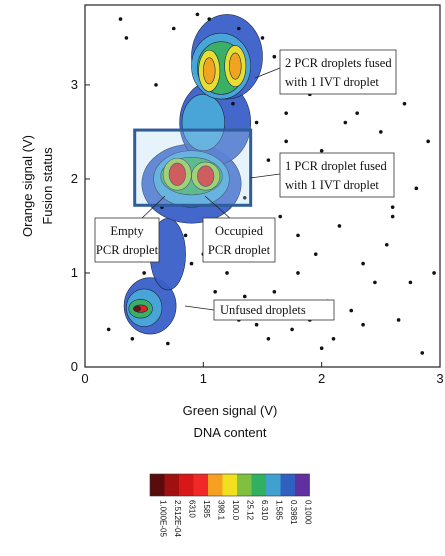 The image size is (445, 556). Describe the element at coordinates (74, 84) in the screenshot. I see `y-tick-label: 3` at that location.